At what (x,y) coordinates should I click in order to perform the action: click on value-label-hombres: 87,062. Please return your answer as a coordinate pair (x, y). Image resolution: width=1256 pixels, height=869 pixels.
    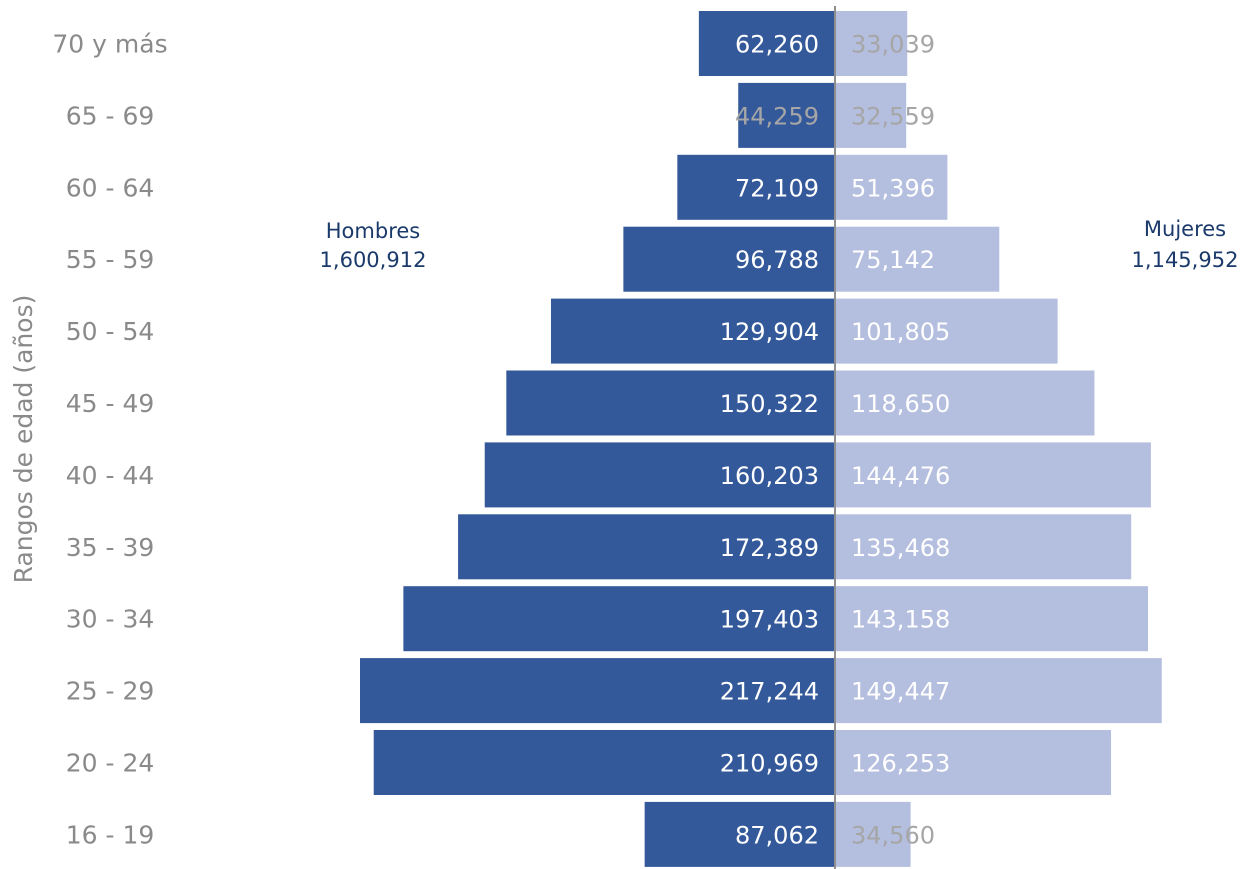
    Looking at the image, I should click on (777, 835).